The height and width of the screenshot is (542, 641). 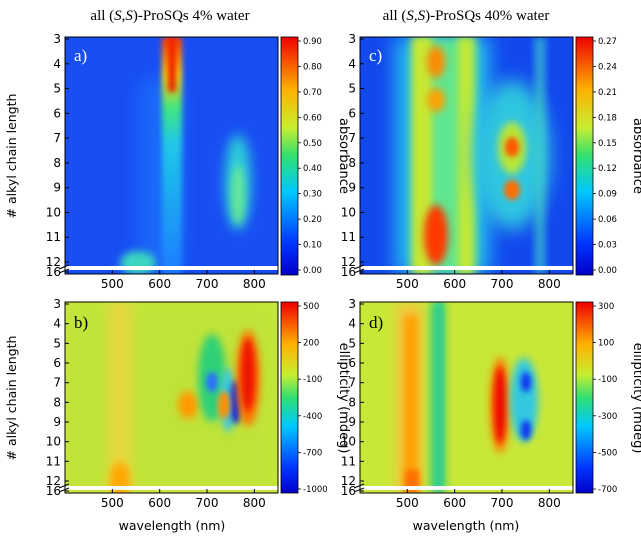 I want to click on colorbar-c, so click(x=584, y=156).